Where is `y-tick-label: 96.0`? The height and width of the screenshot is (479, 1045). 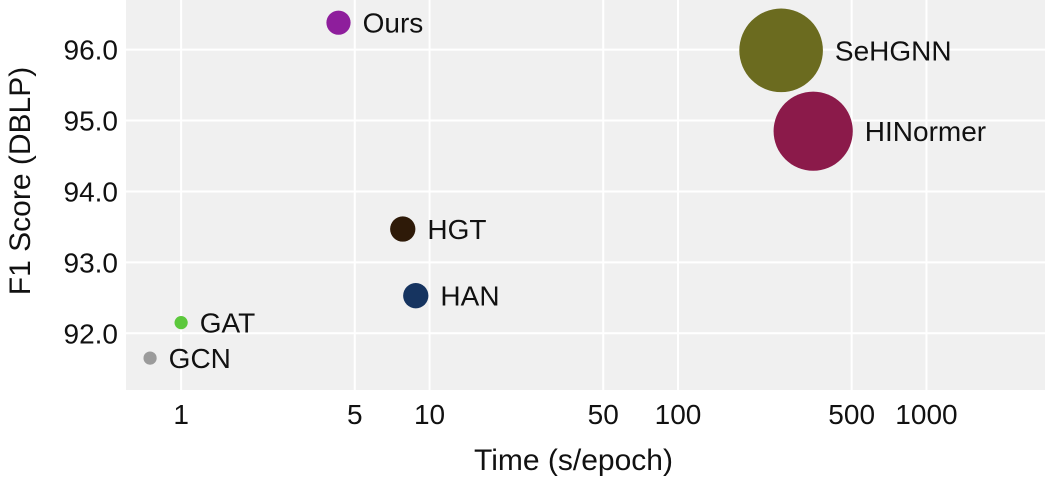
y-tick-label: 96.0 is located at coordinates (91, 50).